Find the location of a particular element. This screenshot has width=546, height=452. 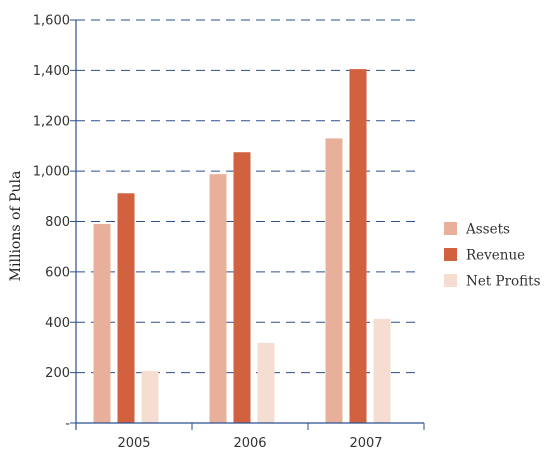

bar-revenue-2006 is located at coordinates (242, 287).